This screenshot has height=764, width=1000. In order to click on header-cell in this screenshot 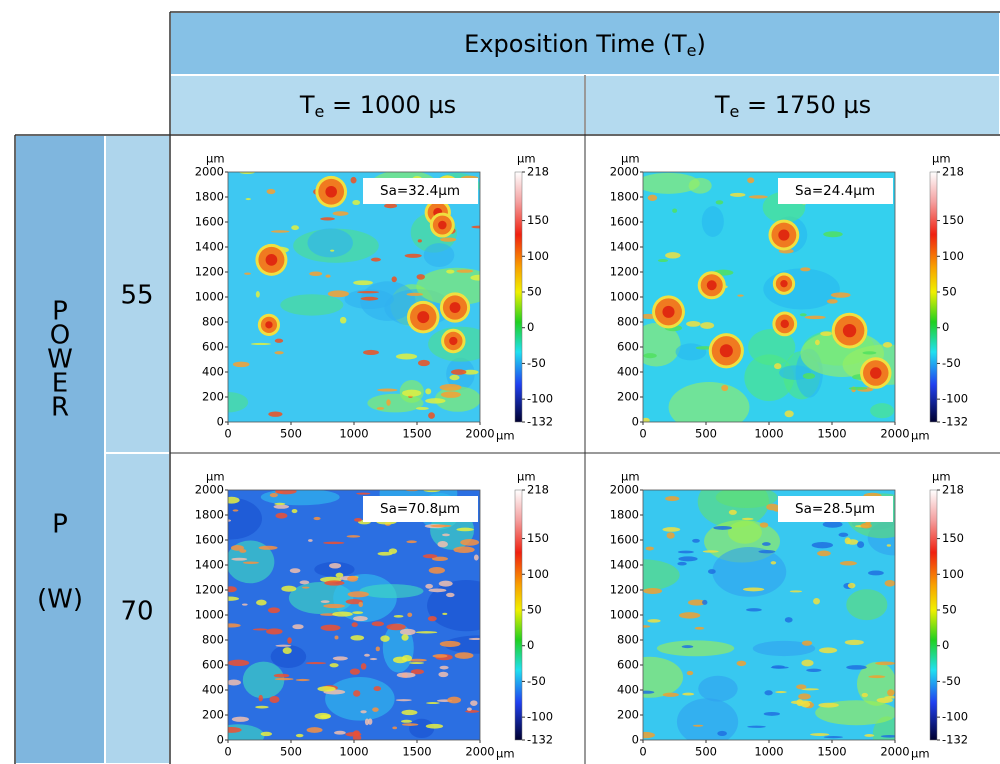, I will do `click(584, 43)`.